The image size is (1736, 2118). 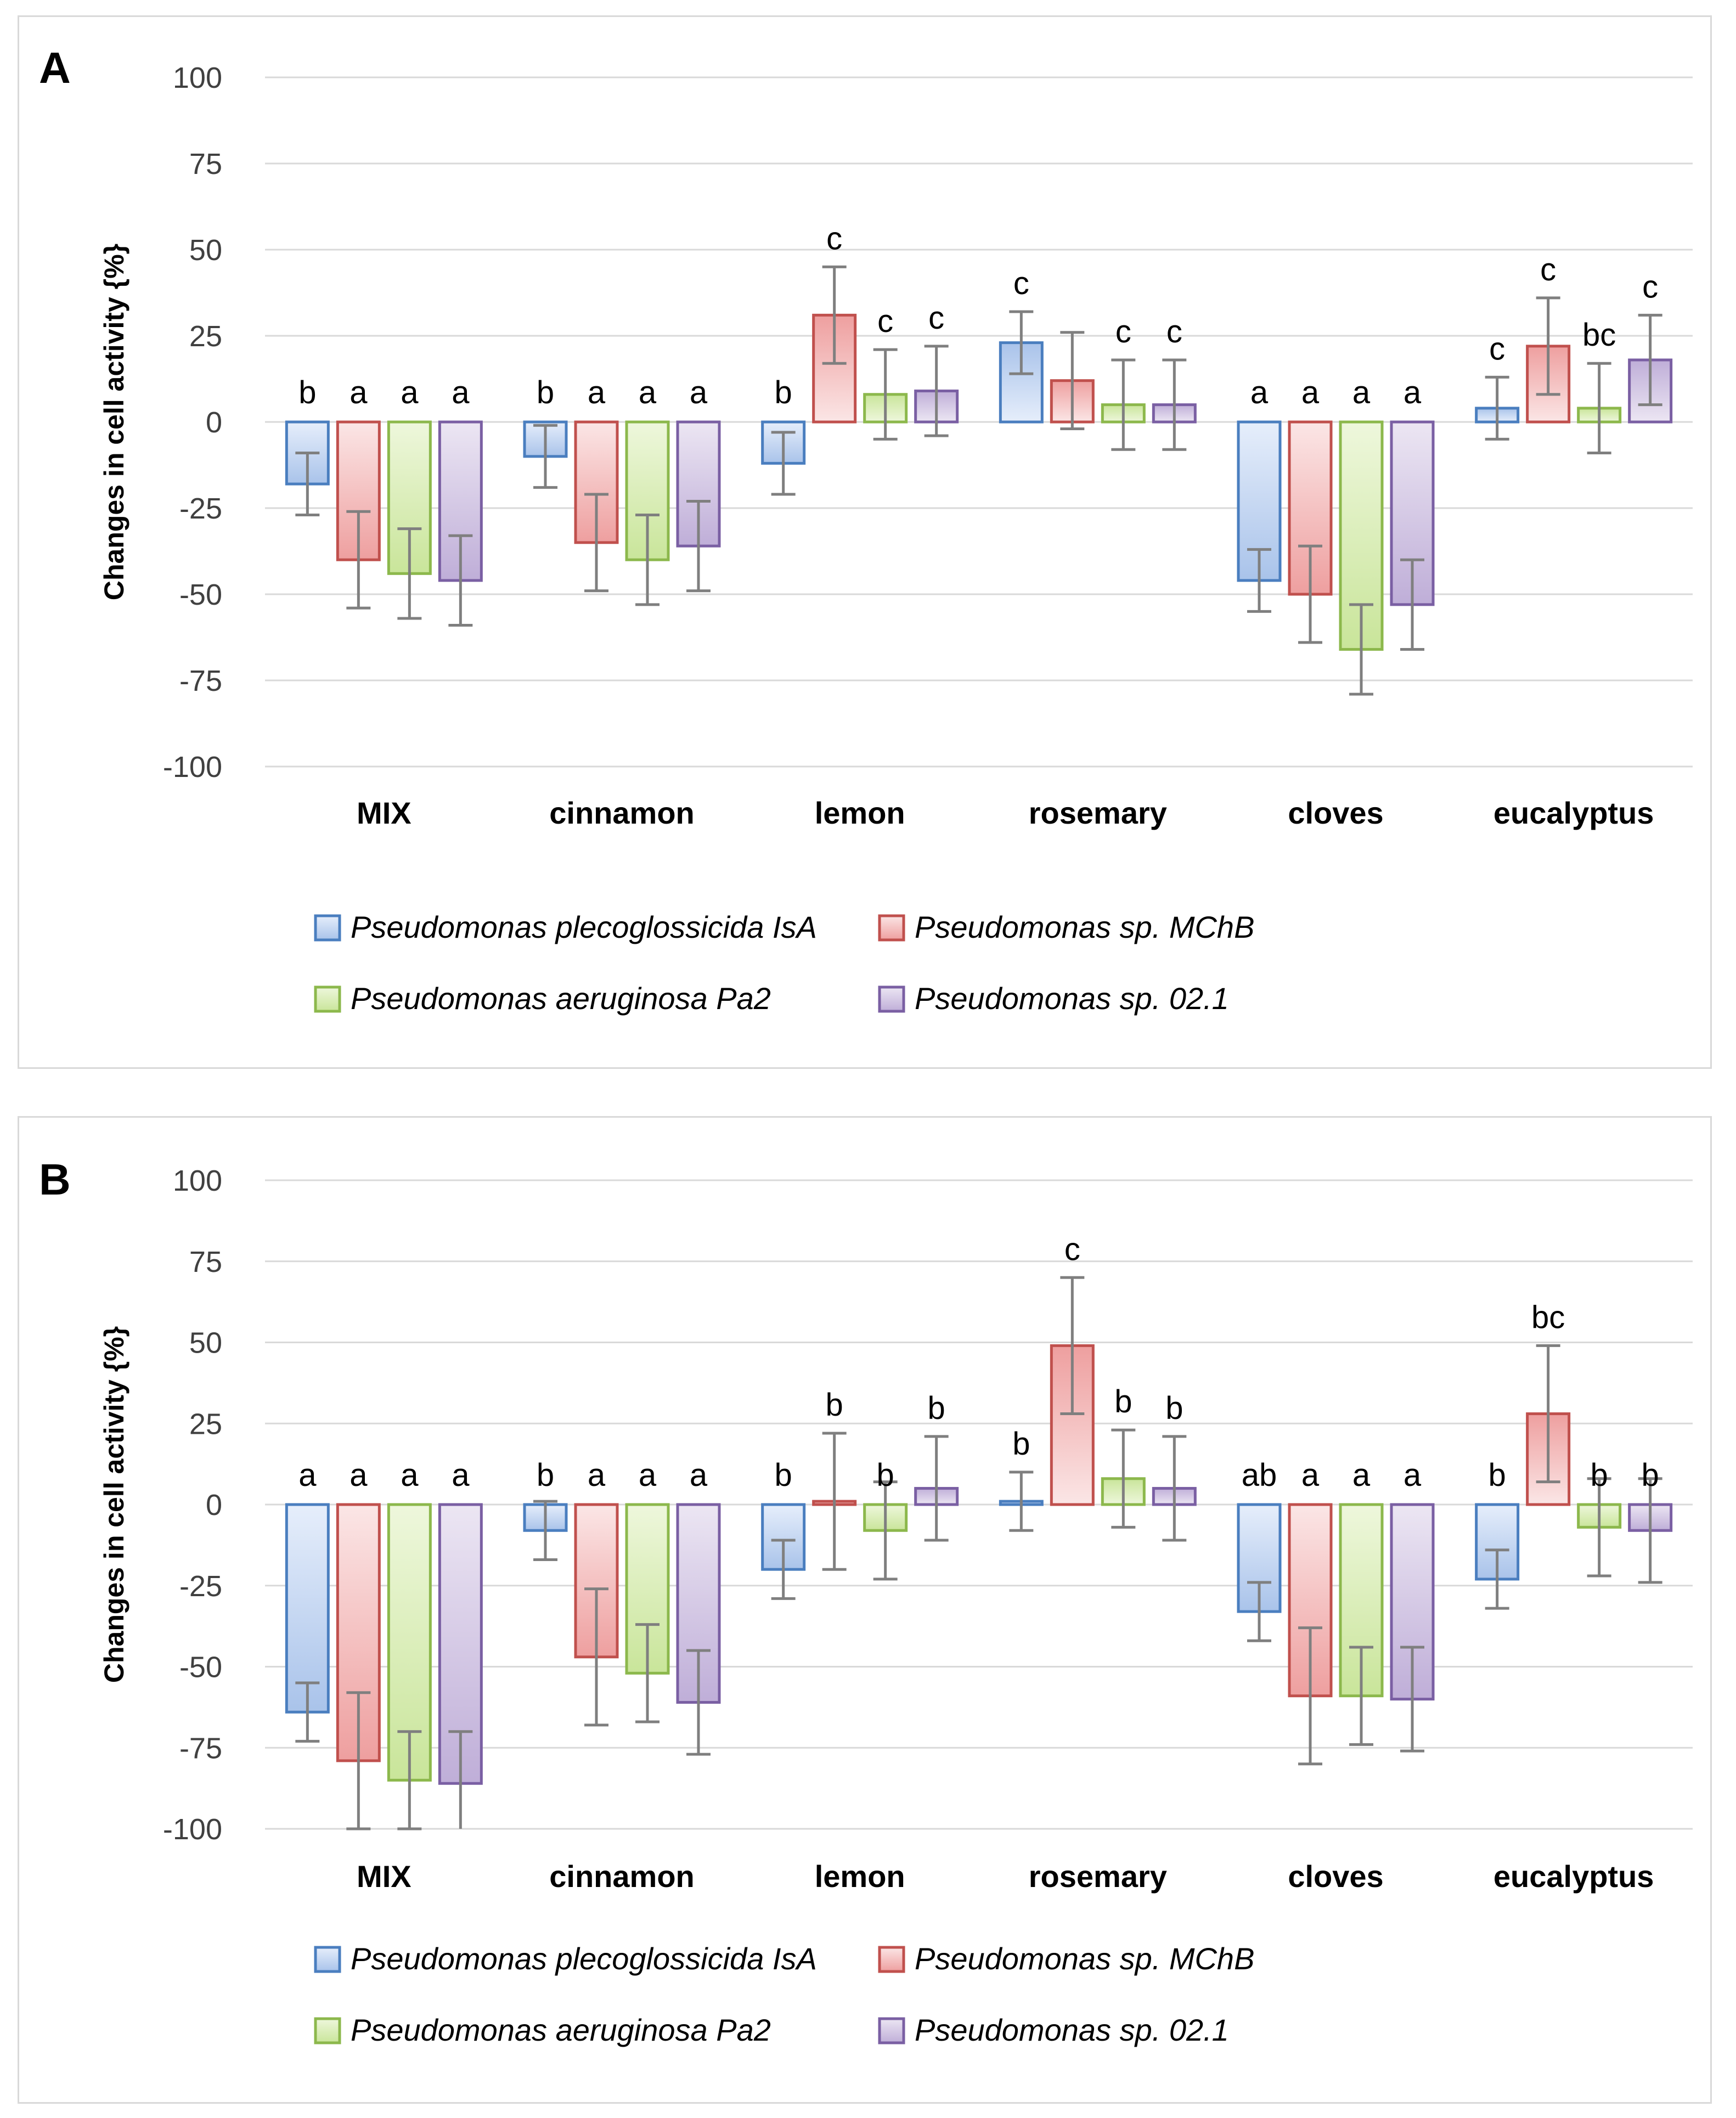 I want to click on legend-label: Pseudomonas sp. MChB, so click(x=1084, y=1959).